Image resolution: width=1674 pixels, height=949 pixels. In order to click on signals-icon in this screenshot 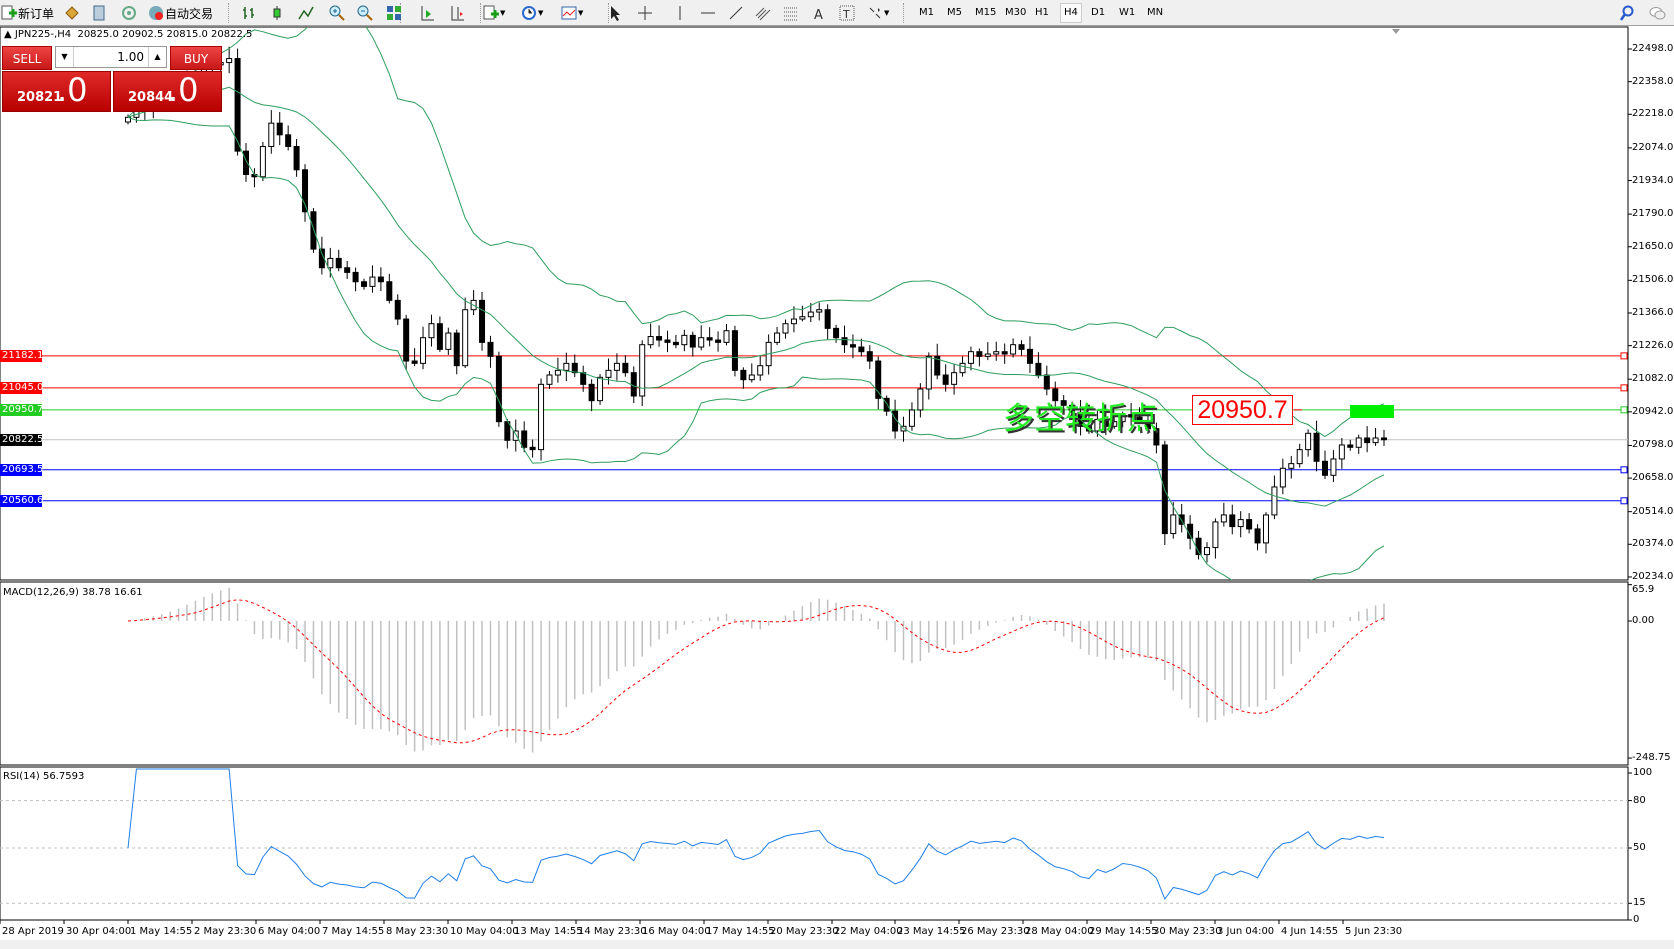, I will do `click(129, 13)`.